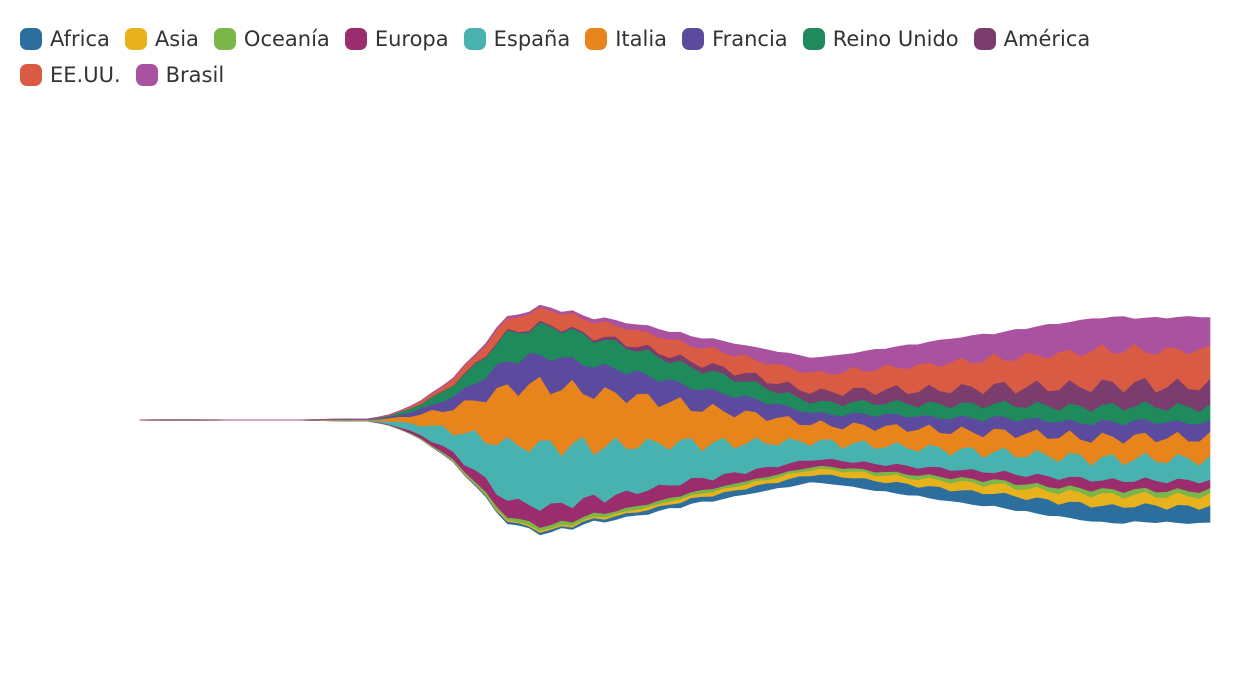 The image size is (1248, 698). I want to click on legend-item: América, so click(1032, 39).